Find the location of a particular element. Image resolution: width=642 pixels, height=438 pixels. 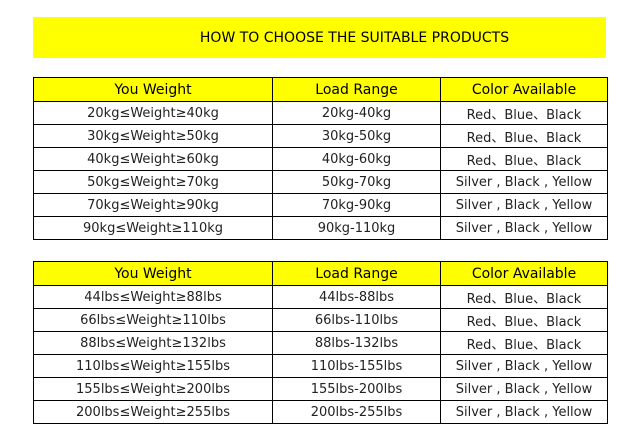

table-cell: 88lbs-132lbs is located at coordinates (356, 343).